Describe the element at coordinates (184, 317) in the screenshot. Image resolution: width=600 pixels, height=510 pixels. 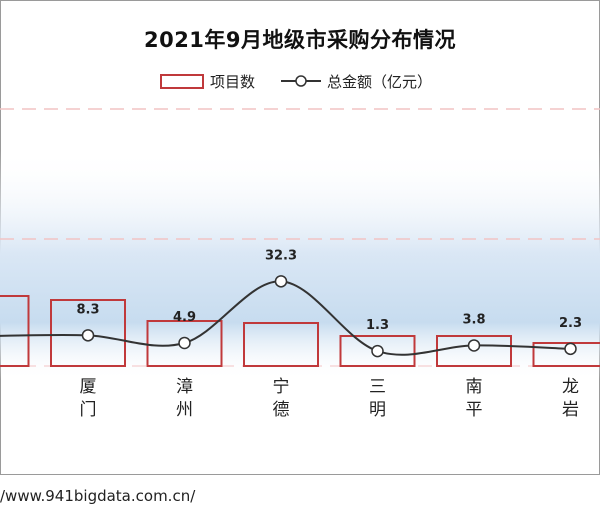
I see `data-label: 4.9` at that location.